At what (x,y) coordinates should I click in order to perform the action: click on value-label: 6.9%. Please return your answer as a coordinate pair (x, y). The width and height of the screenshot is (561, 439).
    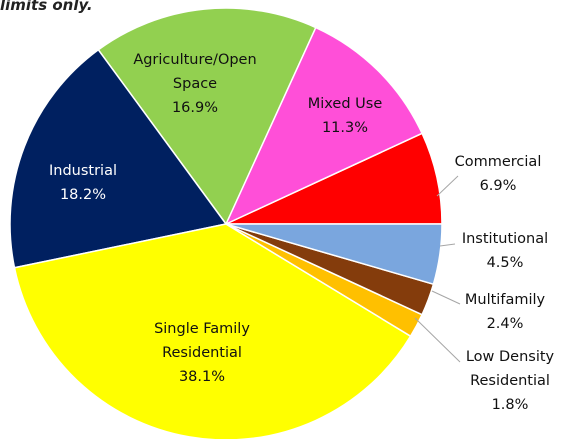
    Looking at the image, I should click on (498, 186).